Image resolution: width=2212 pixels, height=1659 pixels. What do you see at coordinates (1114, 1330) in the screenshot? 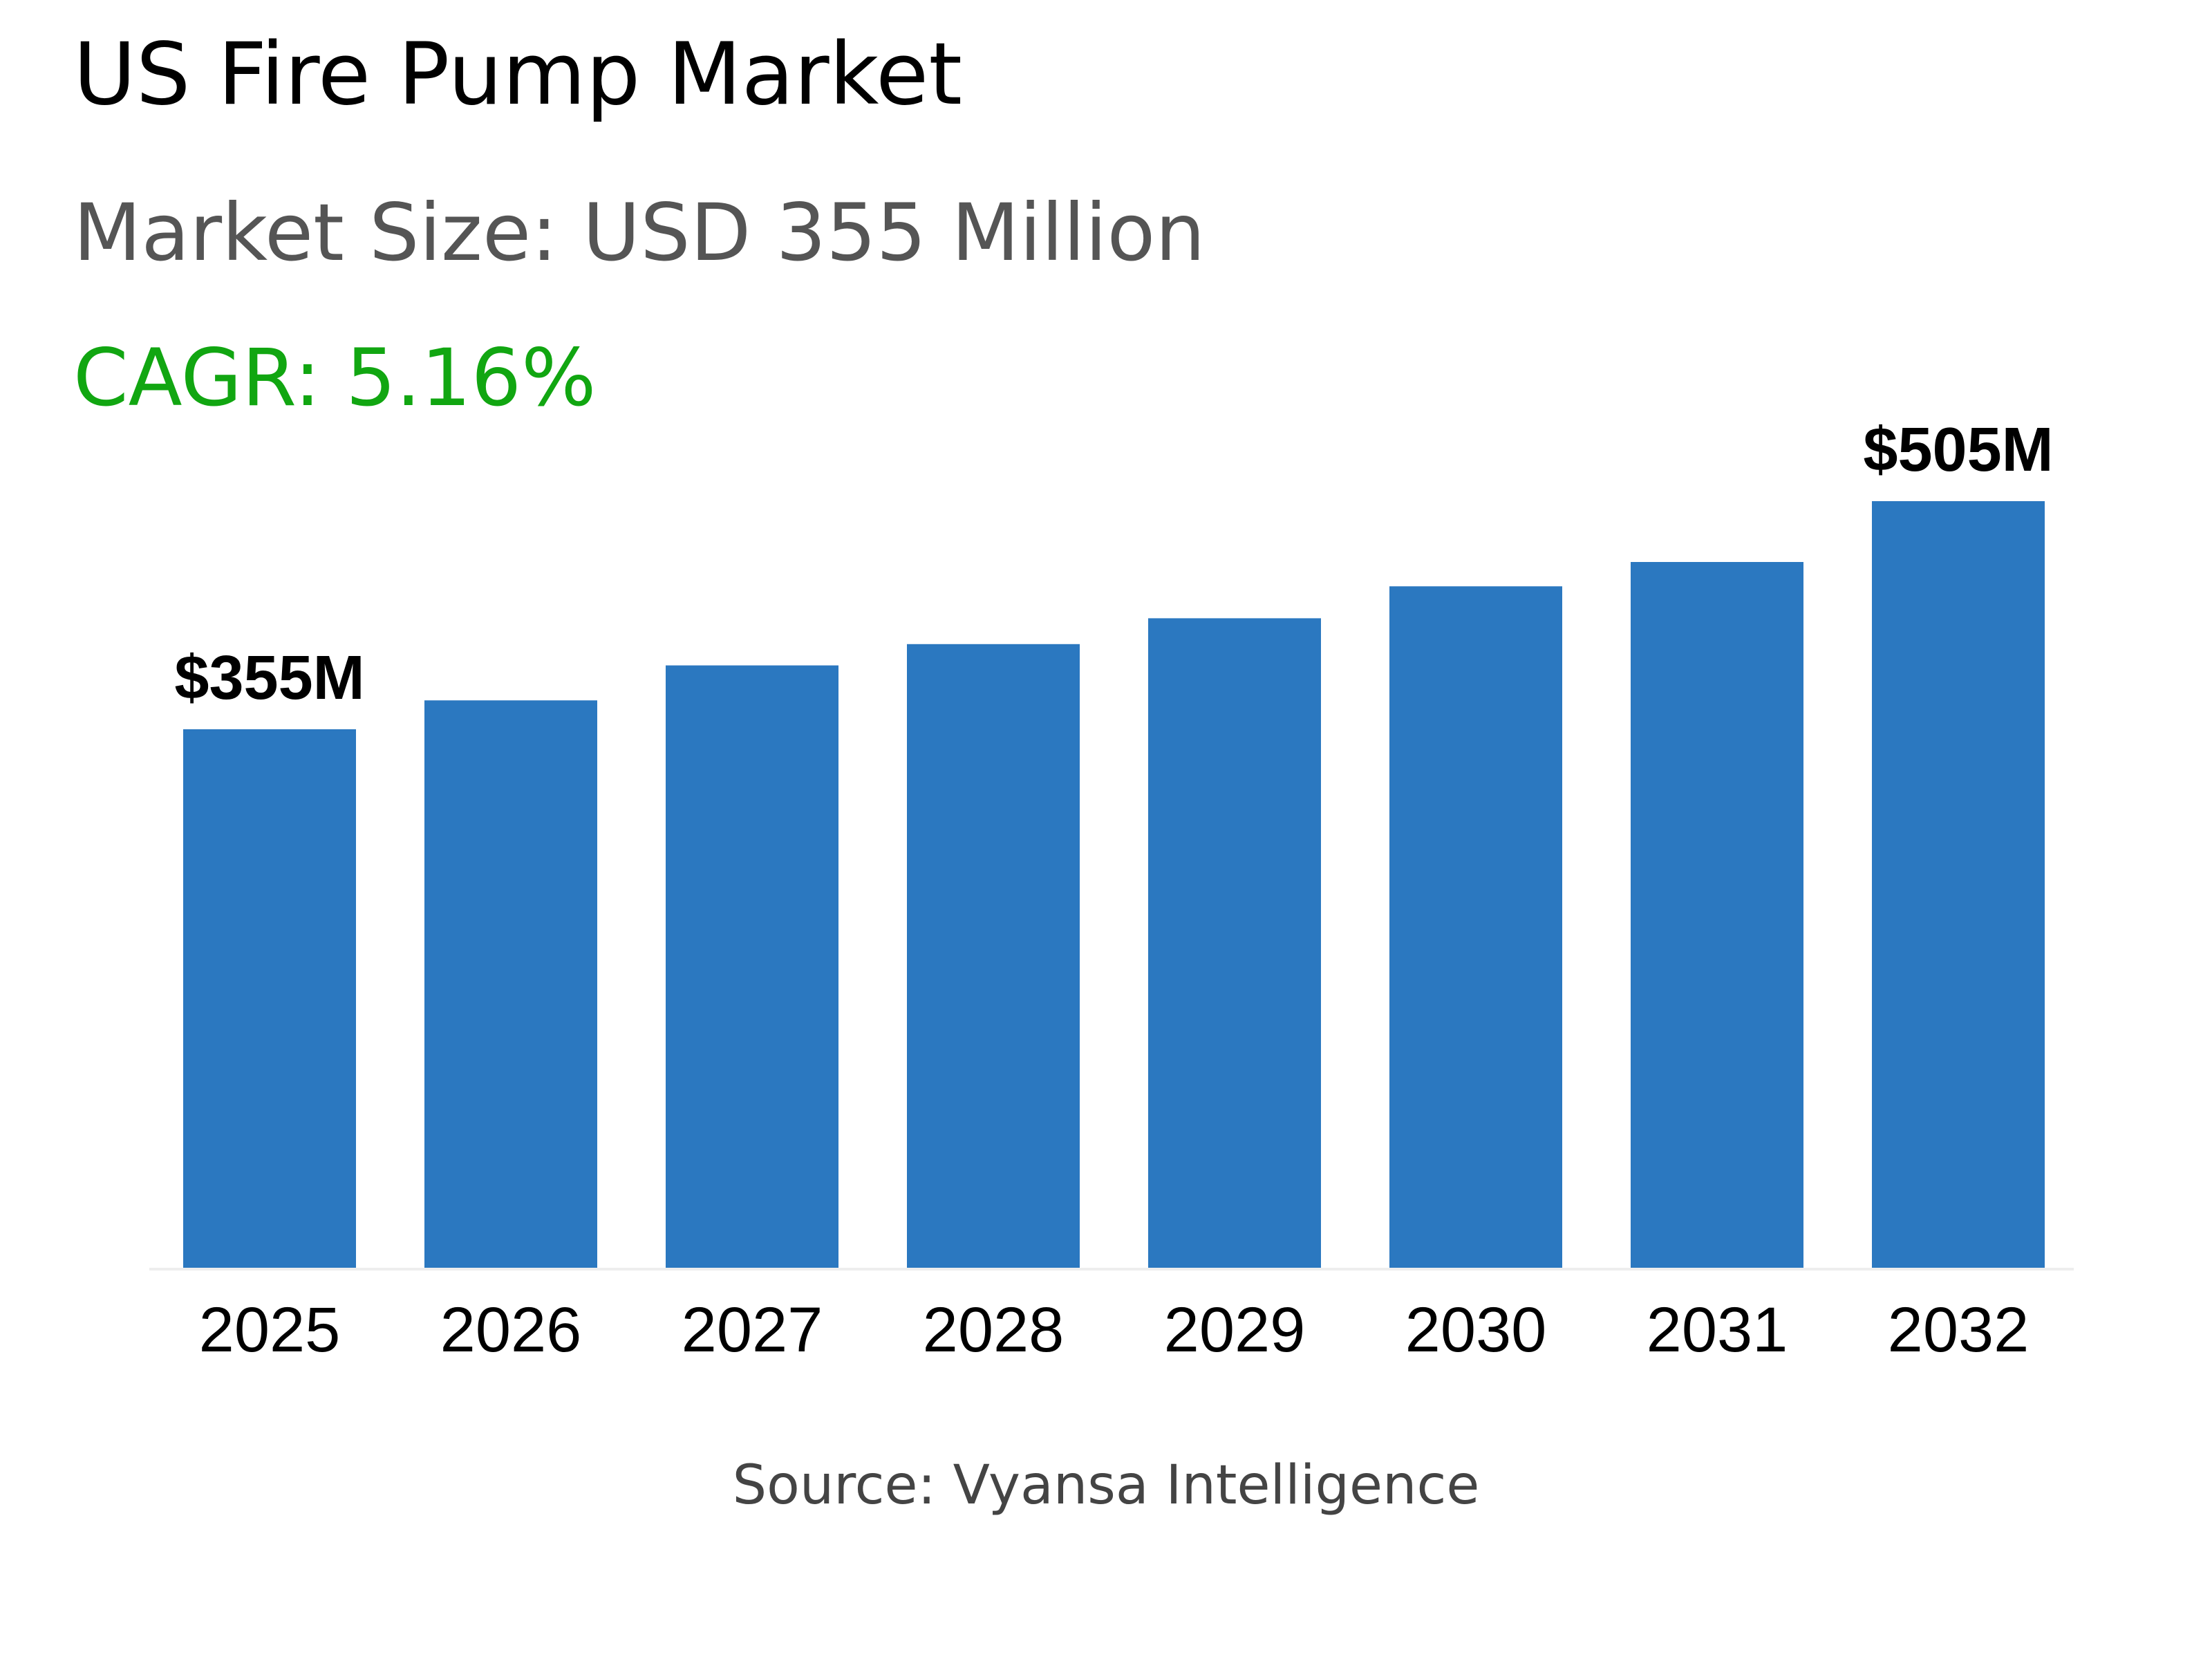
I see `x-axis-ticks: 2025 2026 2027 2028 2029 2030 2031 2032` at bounding box center [1114, 1330].